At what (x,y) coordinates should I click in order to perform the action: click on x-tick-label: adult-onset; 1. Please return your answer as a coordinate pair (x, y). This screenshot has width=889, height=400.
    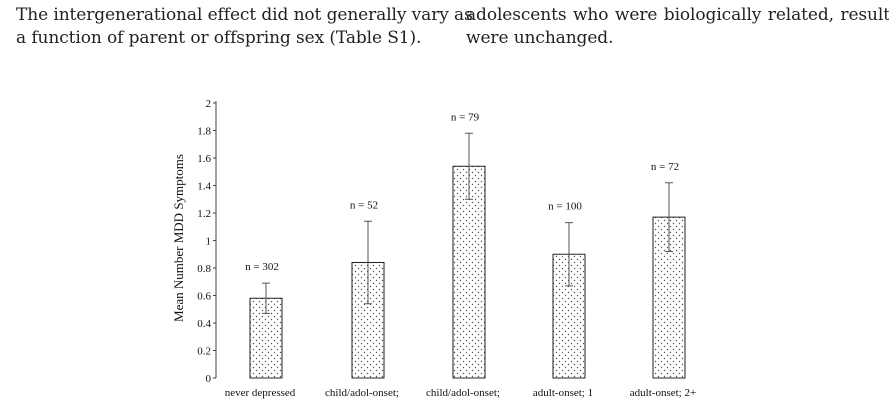
    Looking at the image, I should click on (563, 393).